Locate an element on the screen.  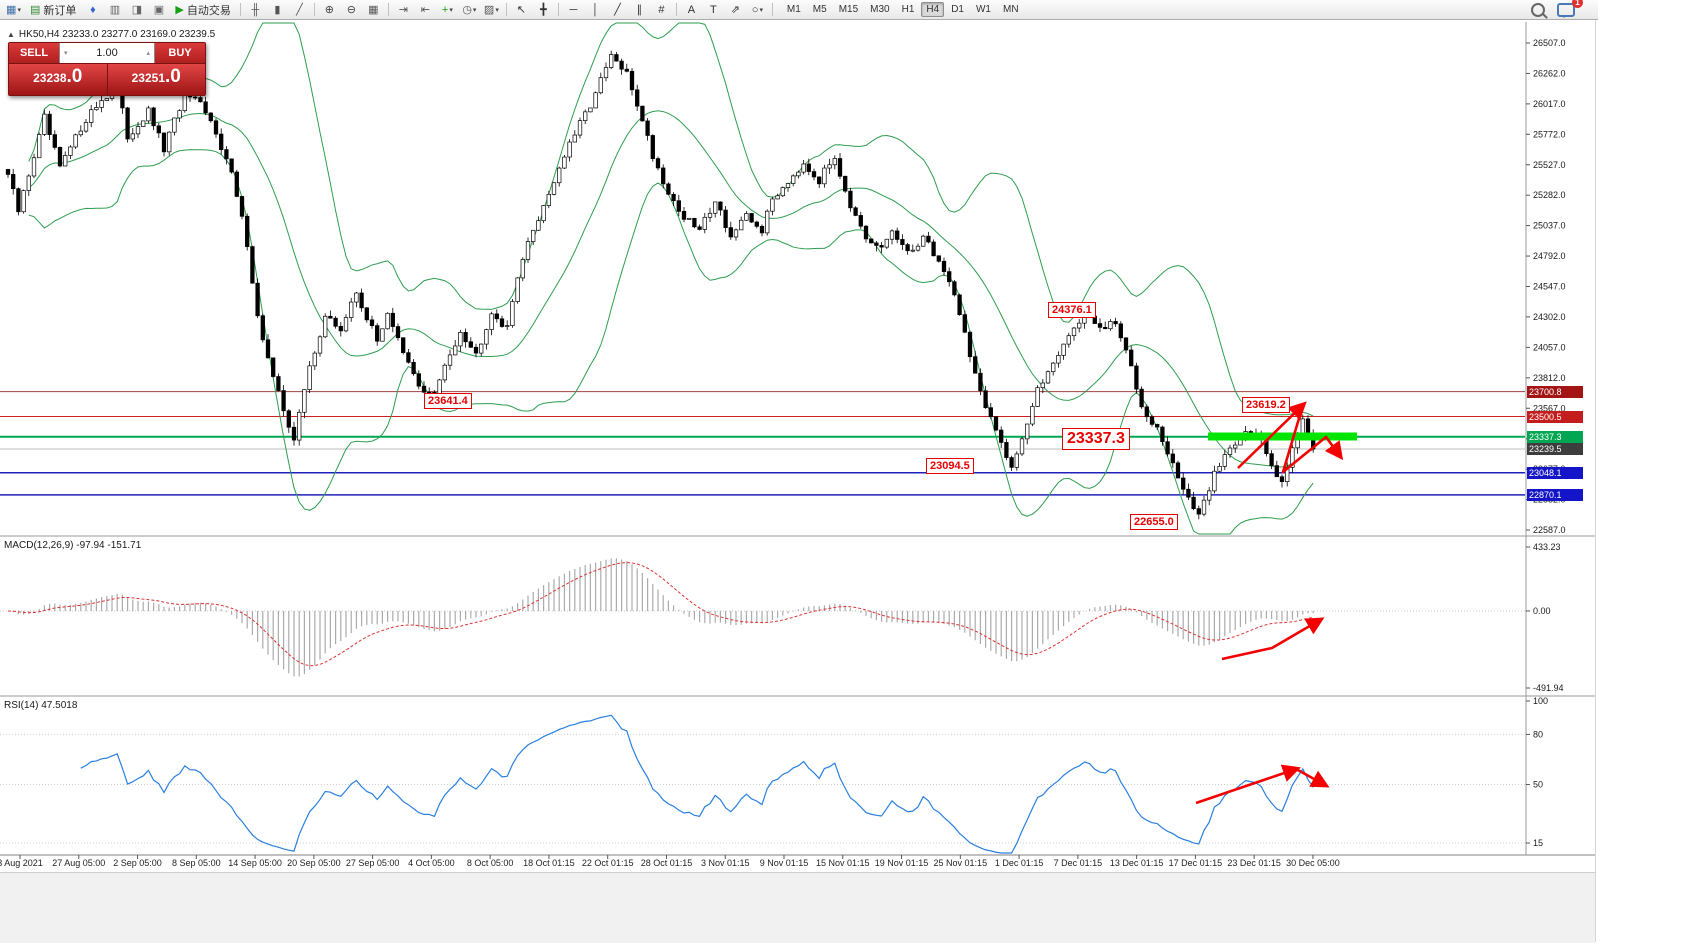
notification-badge: 1 is located at coordinates (1577, 4).